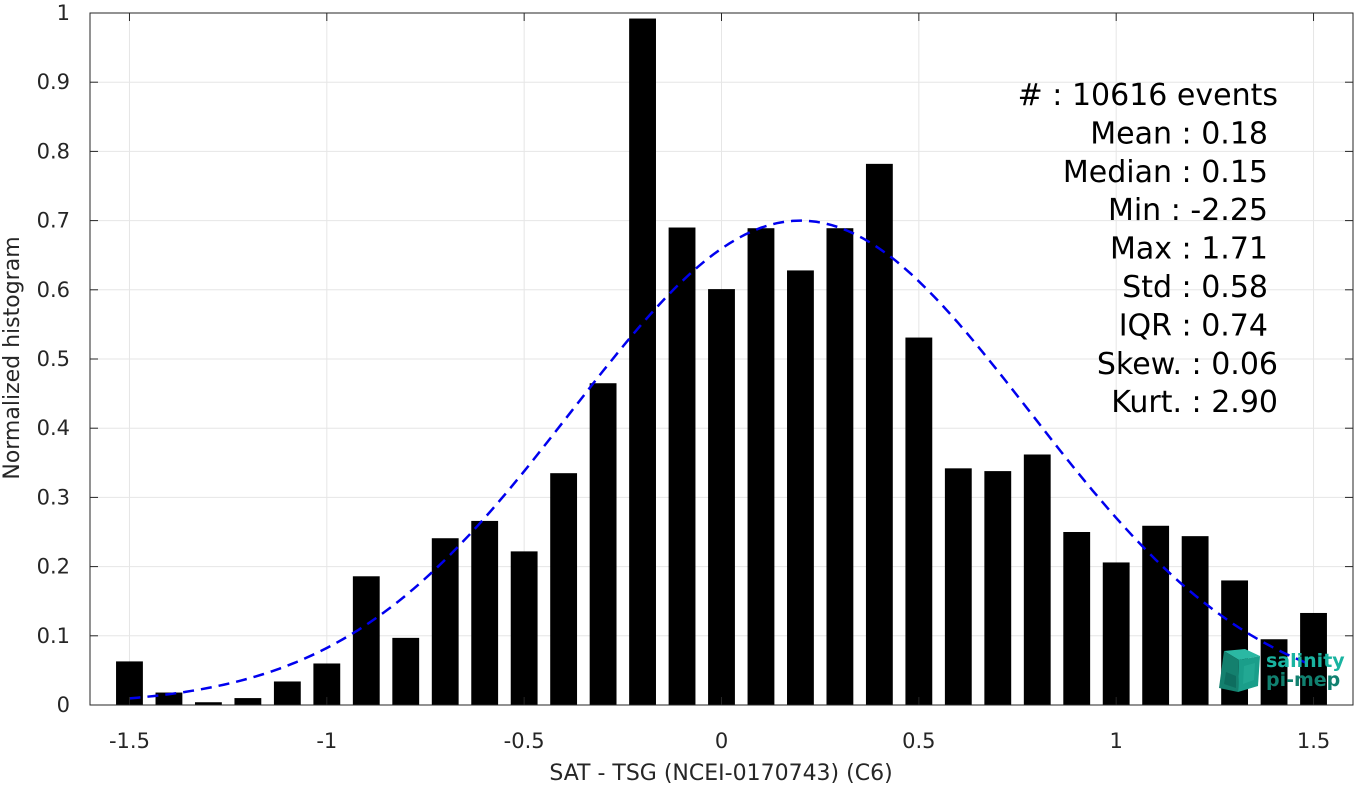  I want to click on stat-line: Max : 1.71, so click(1189, 249).